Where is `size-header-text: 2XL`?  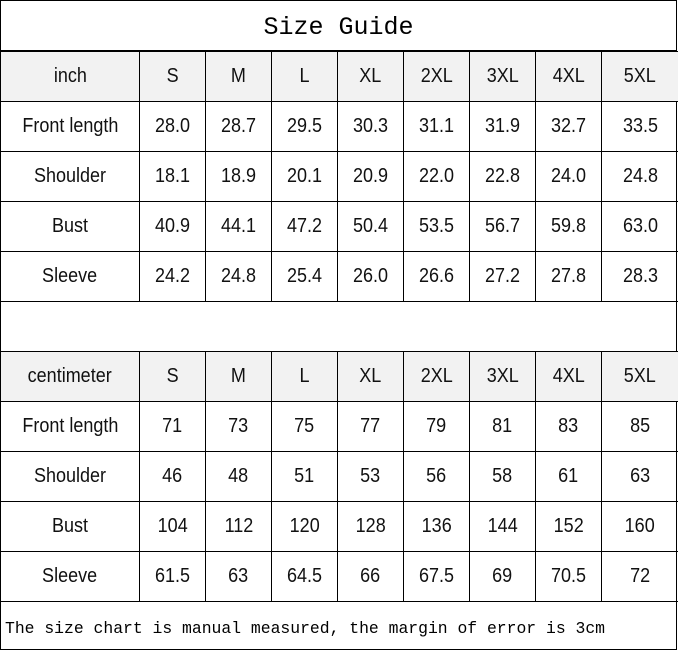
size-header-text: 2XL is located at coordinates (436, 76).